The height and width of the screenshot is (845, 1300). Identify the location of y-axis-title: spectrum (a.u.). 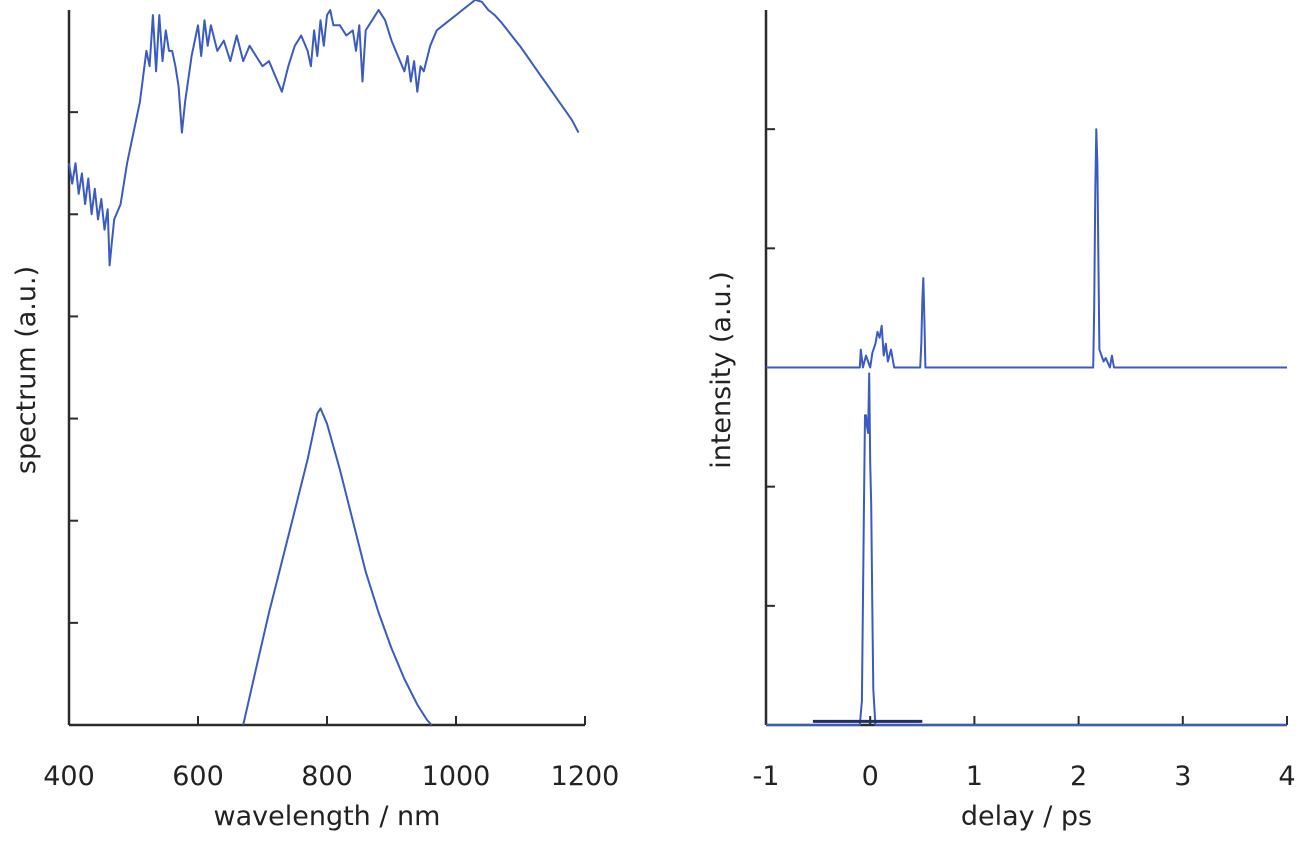
(26, 370).